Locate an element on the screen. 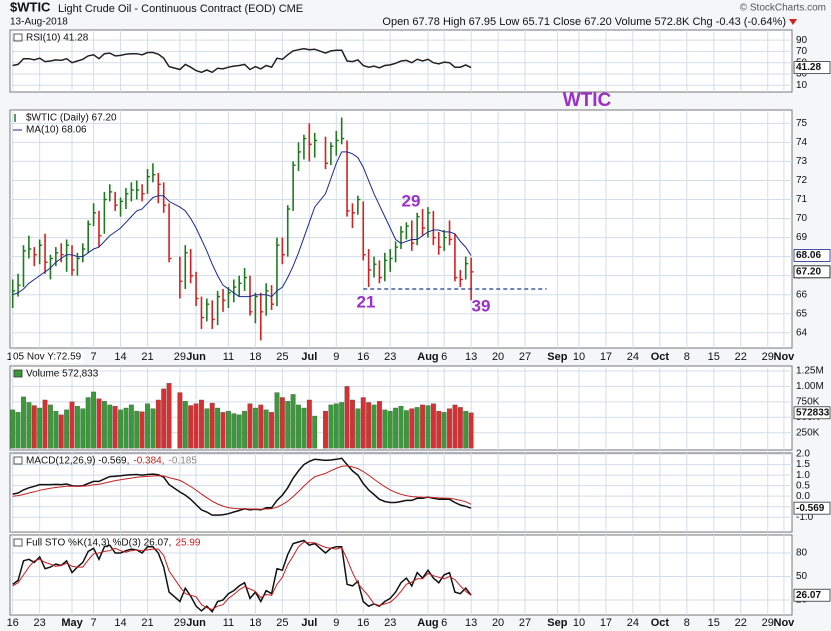  y-tick-label: 10 is located at coordinates (802, 85).